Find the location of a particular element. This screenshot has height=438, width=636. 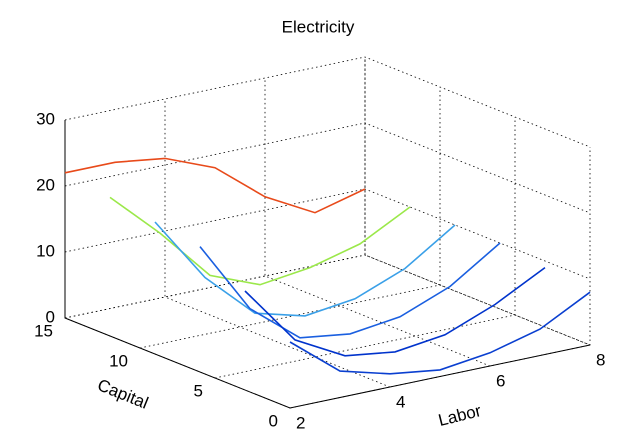

z-tick-label: 0 is located at coordinates (50, 316).